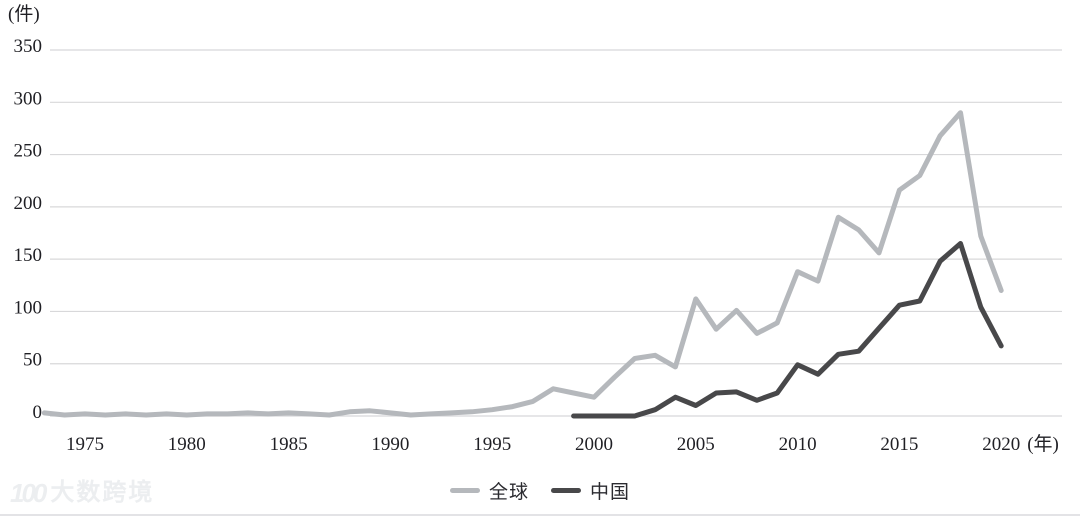 This screenshot has height=516, width=1080. I want to click on chart-legend: 全球 中国, so click(540, 490).